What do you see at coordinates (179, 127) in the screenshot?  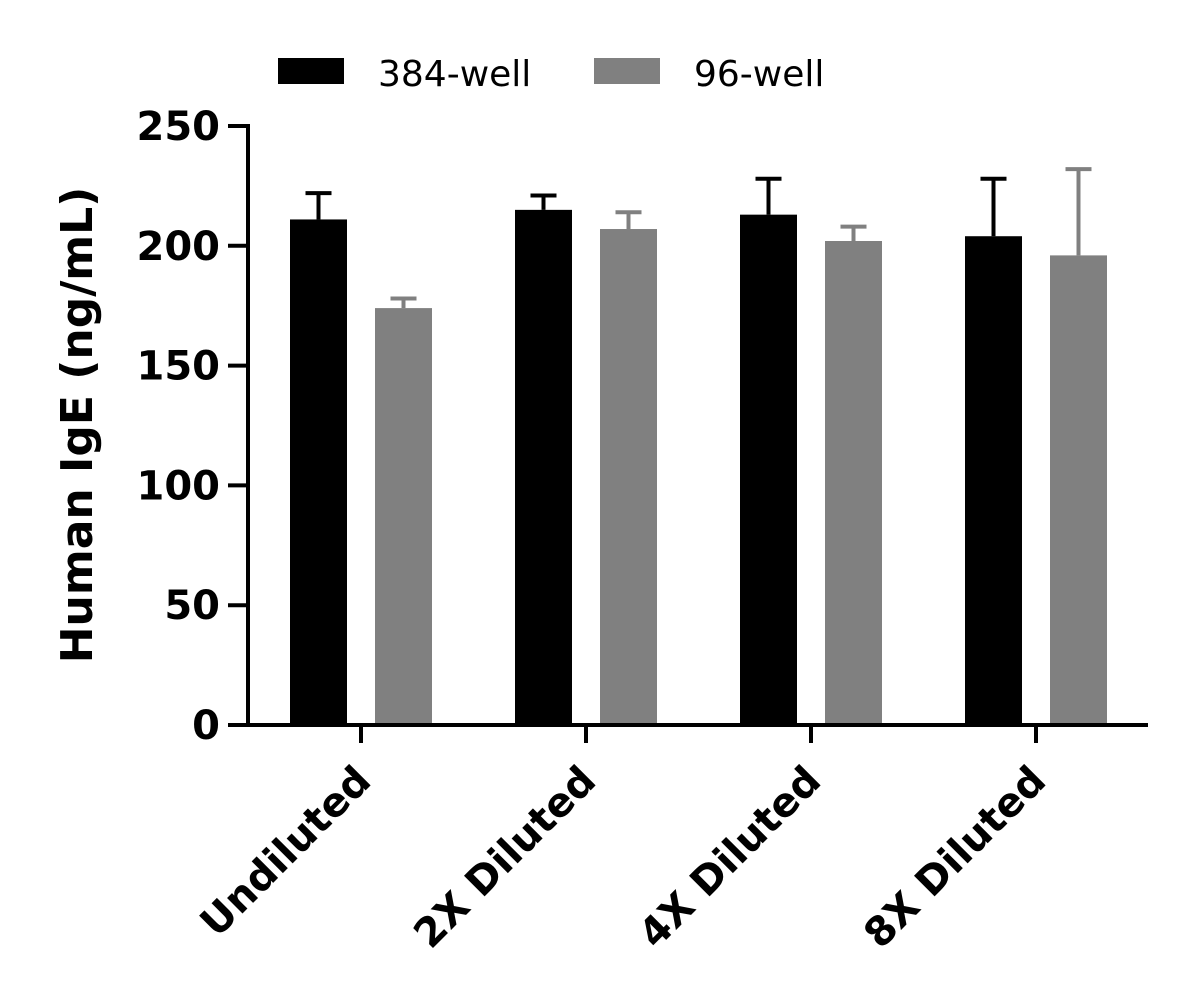 I see `y-tick-label-5: 250` at bounding box center [179, 127].